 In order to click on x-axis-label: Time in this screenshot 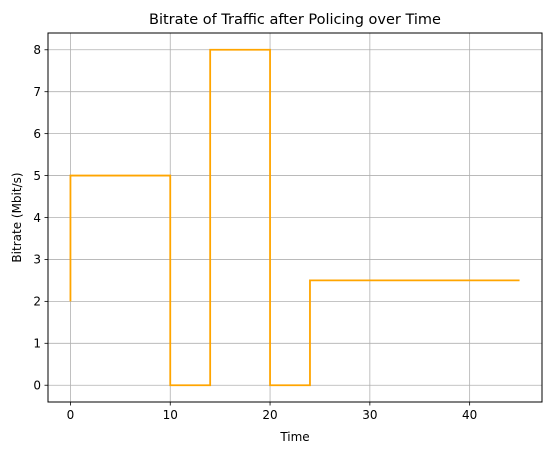, I will do `click(294, 437)`.